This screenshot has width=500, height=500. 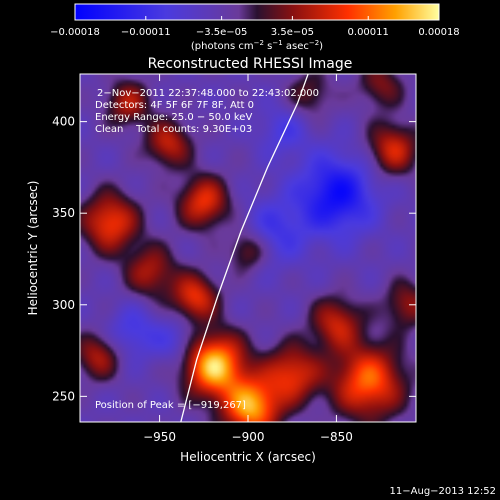 What do you see at coordinates (443, 491) in the screenshot?
I see `timestamp: 11−Aug−2013 12:52` at bounding box center [443, 491].